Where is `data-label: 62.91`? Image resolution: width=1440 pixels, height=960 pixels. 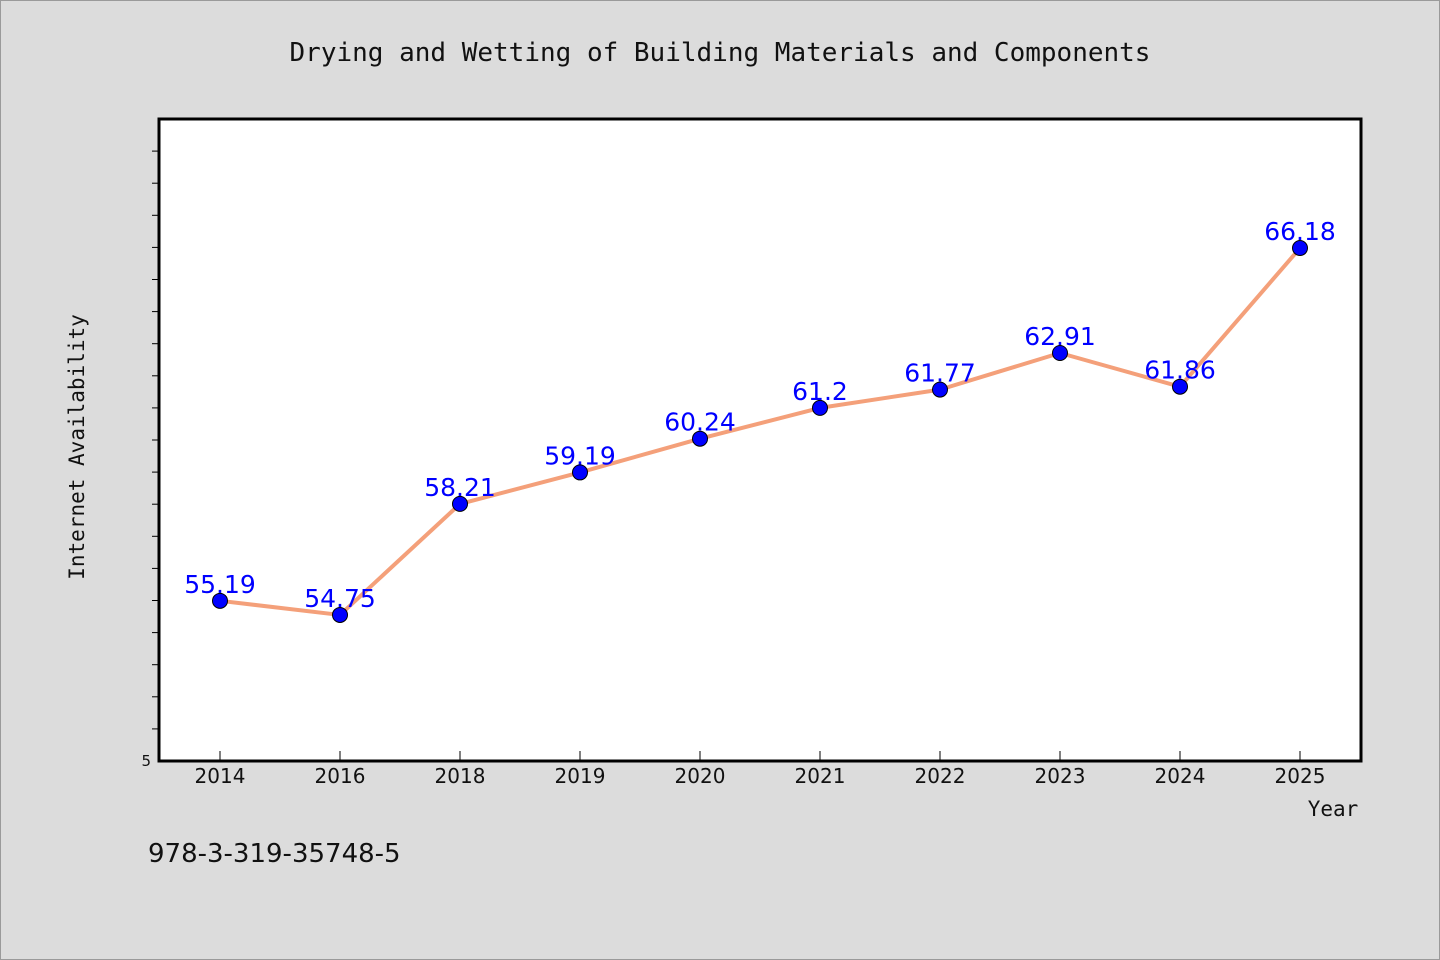
data-label: 62.91 is located at coordinates (1060, 336).